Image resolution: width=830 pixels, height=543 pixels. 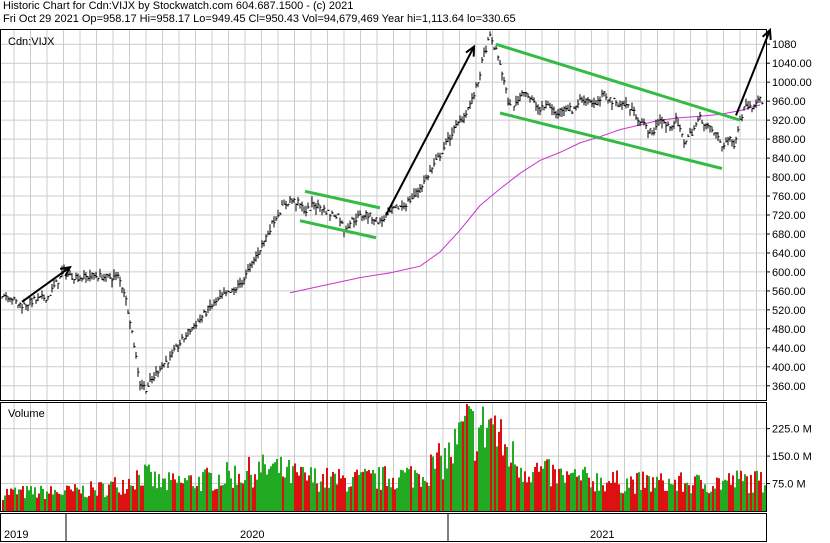 What do you see at coordinates (789, 216) in the screenshot?
I see `price-tick-label: 720.00` at bounding box center [789, 216].